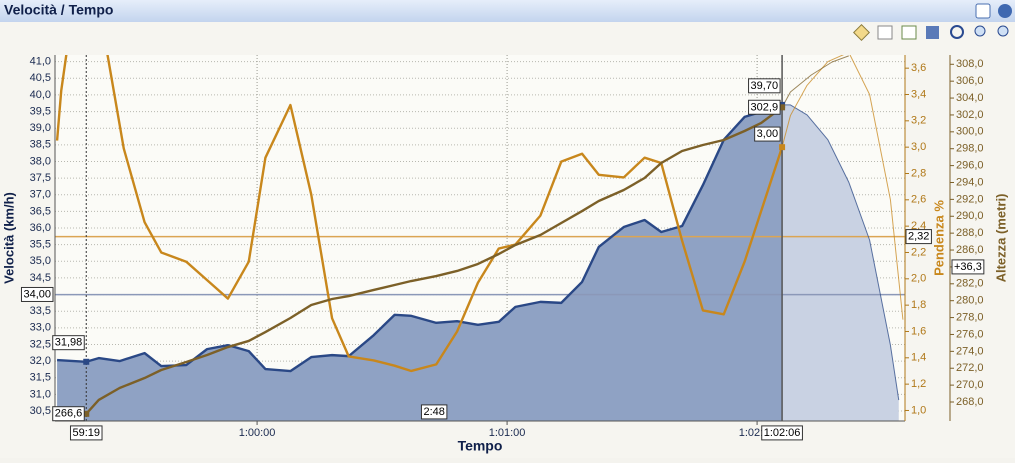 Image resolution: width=1015 pixels, height=463 pixels. I want to click on layout-button, so click(983, 11).